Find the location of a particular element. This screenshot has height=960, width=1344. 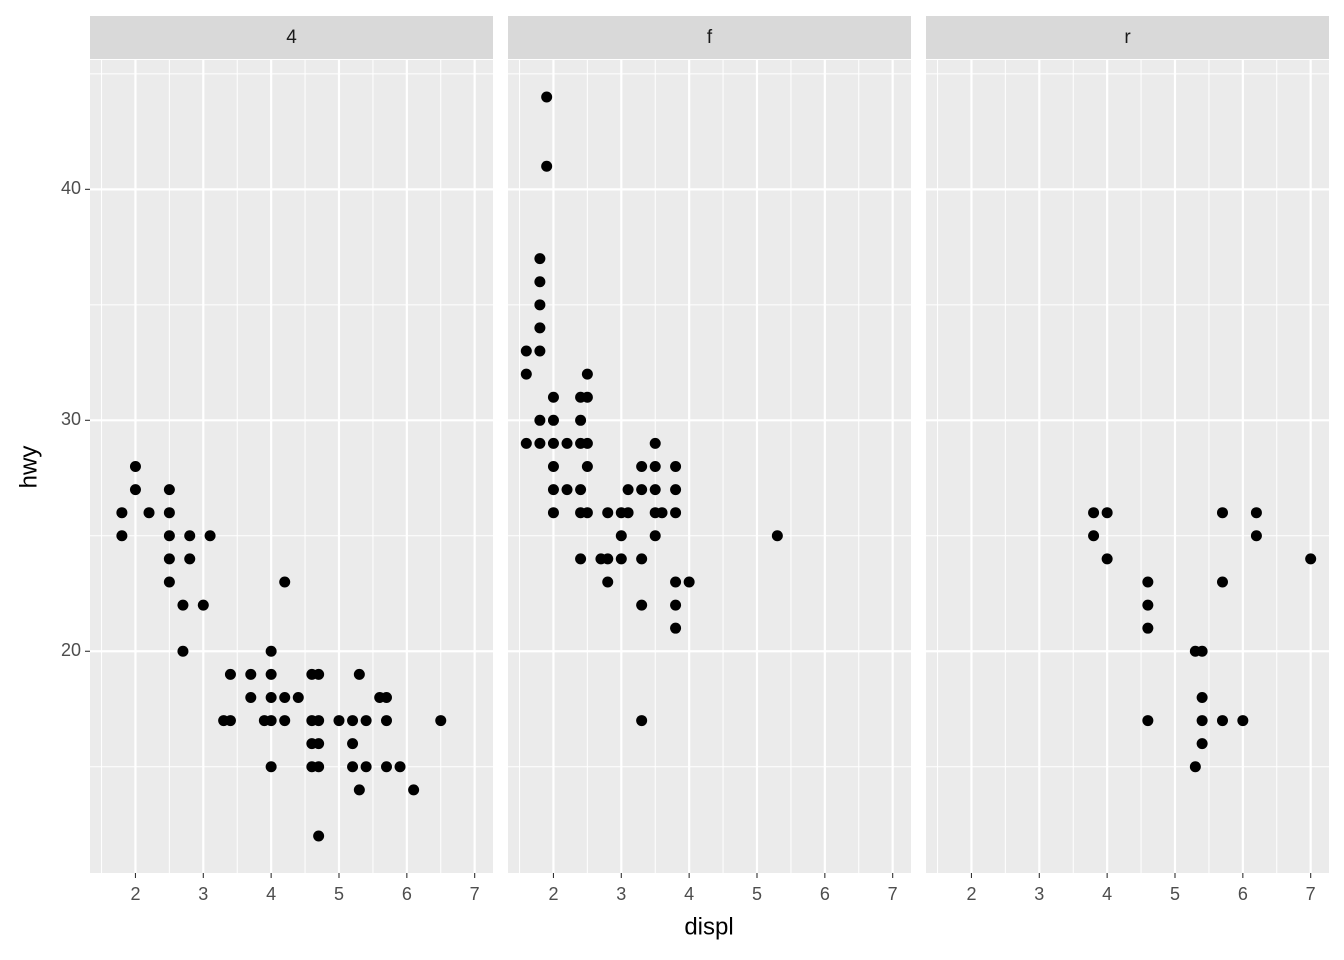

x-tick-label: 5 is located at coordinates (1175, 894).